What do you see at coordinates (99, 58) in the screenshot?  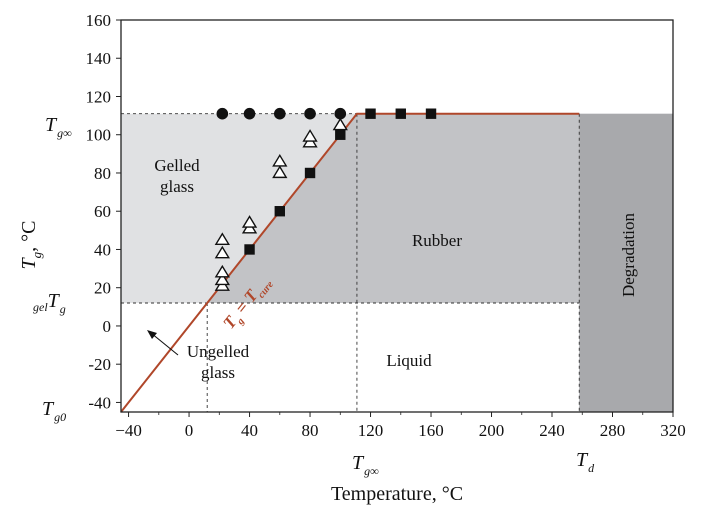 I see `y-tick-label: 140` at bounding box center [99, 58].